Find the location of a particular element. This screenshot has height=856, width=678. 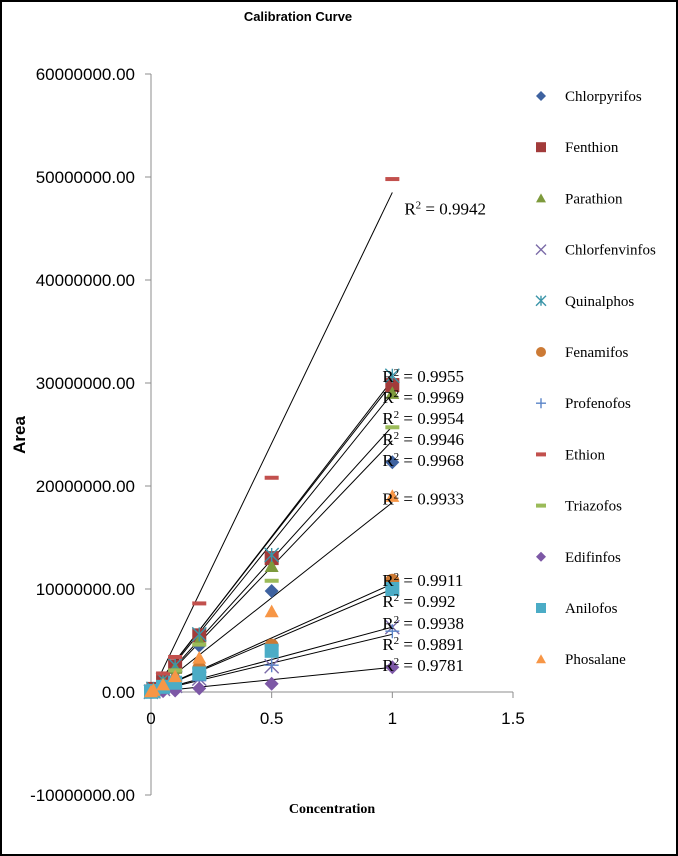

r2-label: R2 = 0.9933 is located at coordinates (423, 498).